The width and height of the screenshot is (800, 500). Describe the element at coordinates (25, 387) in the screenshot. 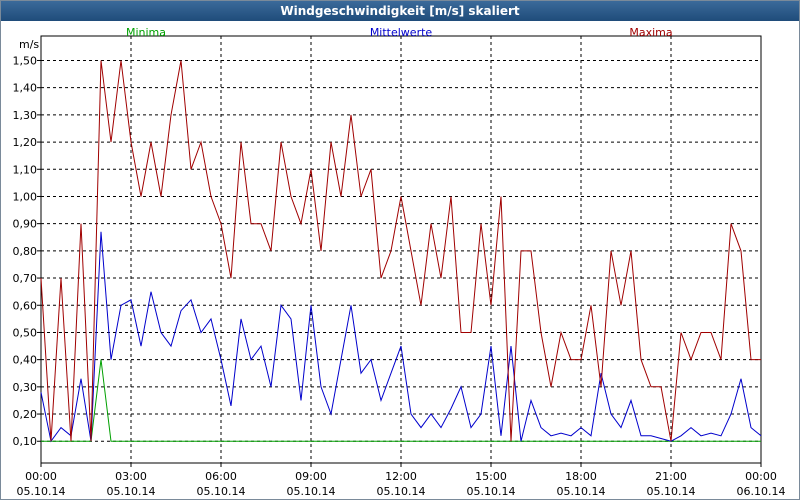

I see `y-tick-label: 0,30` at that location.